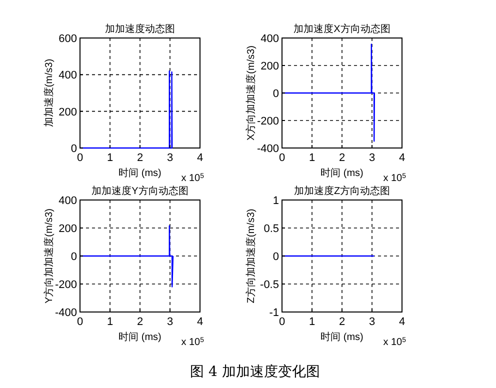 Image resolution: width=496 pixels, height=388 pixels. I want to click on caption: 图 4 加加速度变化图, so click(255, 372).